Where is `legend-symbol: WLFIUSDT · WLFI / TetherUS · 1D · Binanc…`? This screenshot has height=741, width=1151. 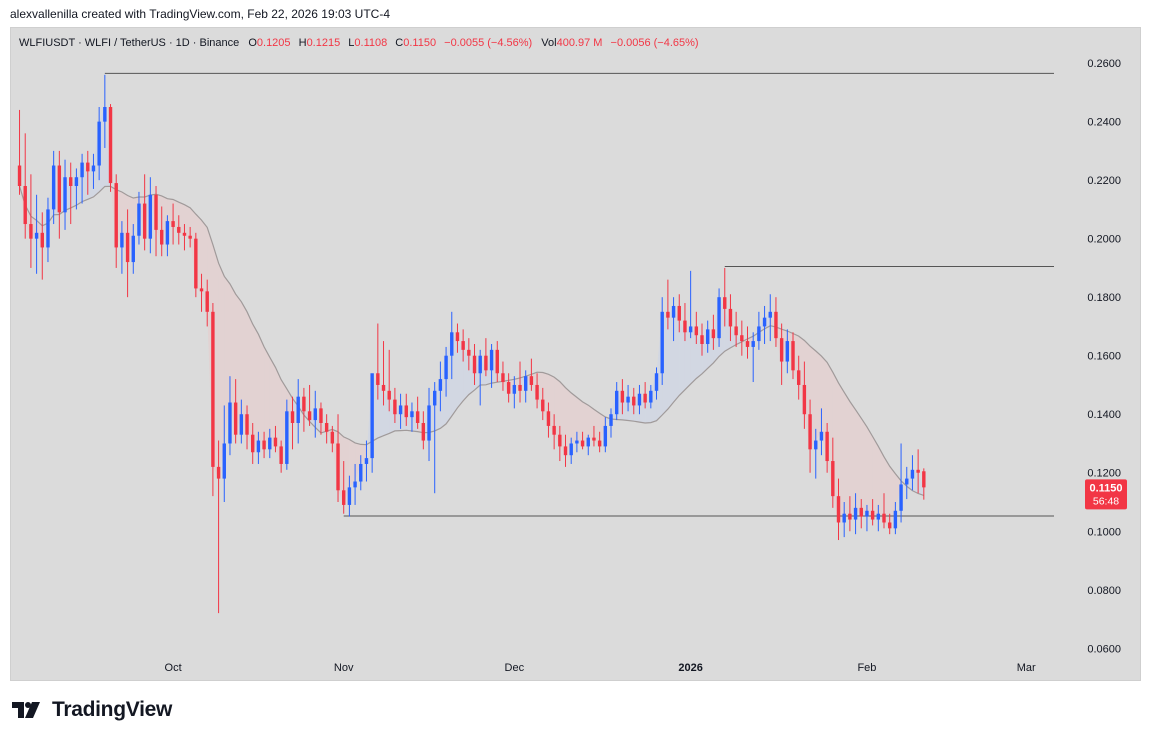 legend-symbol: WLFIUSDT · WLFI / TetherUS · 1D · Binanc… is located at coordinates (129, 43).